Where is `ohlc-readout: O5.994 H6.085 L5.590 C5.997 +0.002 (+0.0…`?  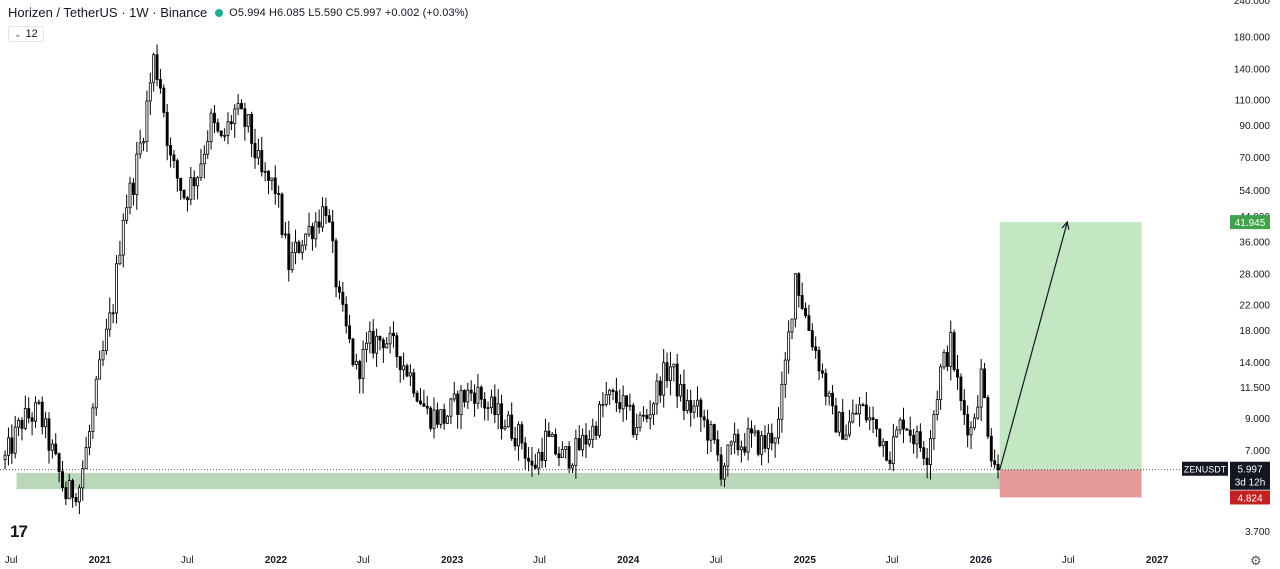 ohlc-readout: O5.994 H6.085 L5.590 C5.997 +0.002 (+0.0… is located at coordinates (348, 13).